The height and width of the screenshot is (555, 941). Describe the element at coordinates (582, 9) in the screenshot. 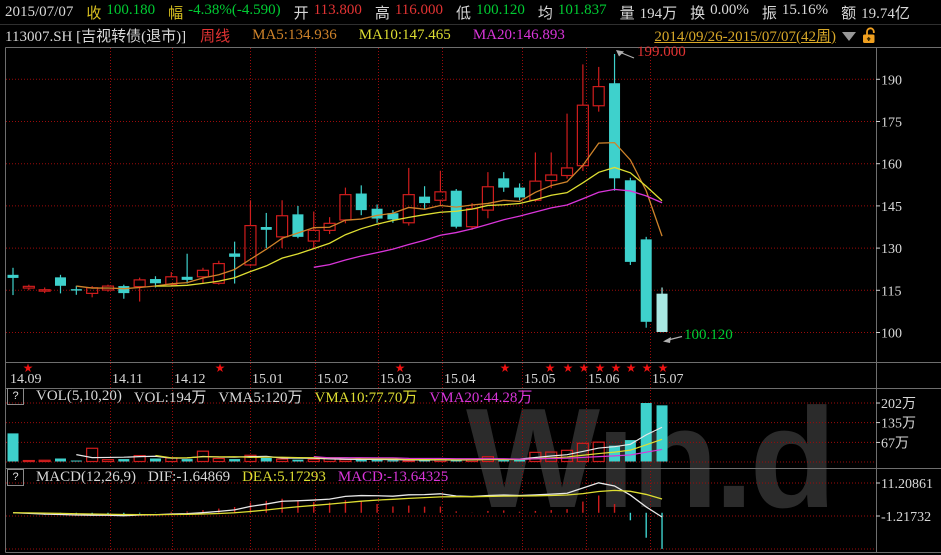

I see `field-value: 101.837` at that location.